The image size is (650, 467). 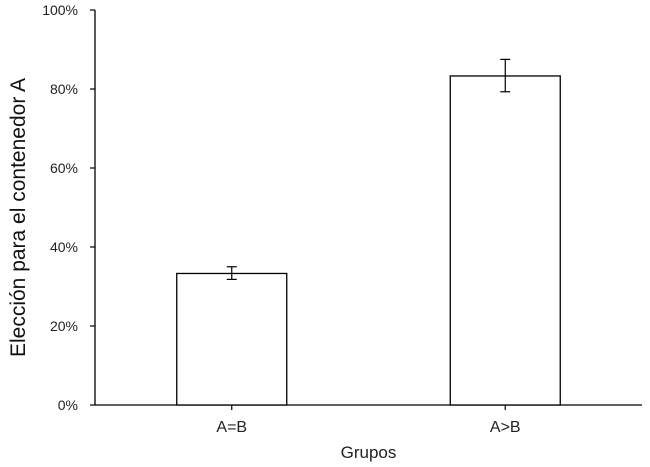 I want to click on y-tick-label: 100%, so click(x=60, y=10).